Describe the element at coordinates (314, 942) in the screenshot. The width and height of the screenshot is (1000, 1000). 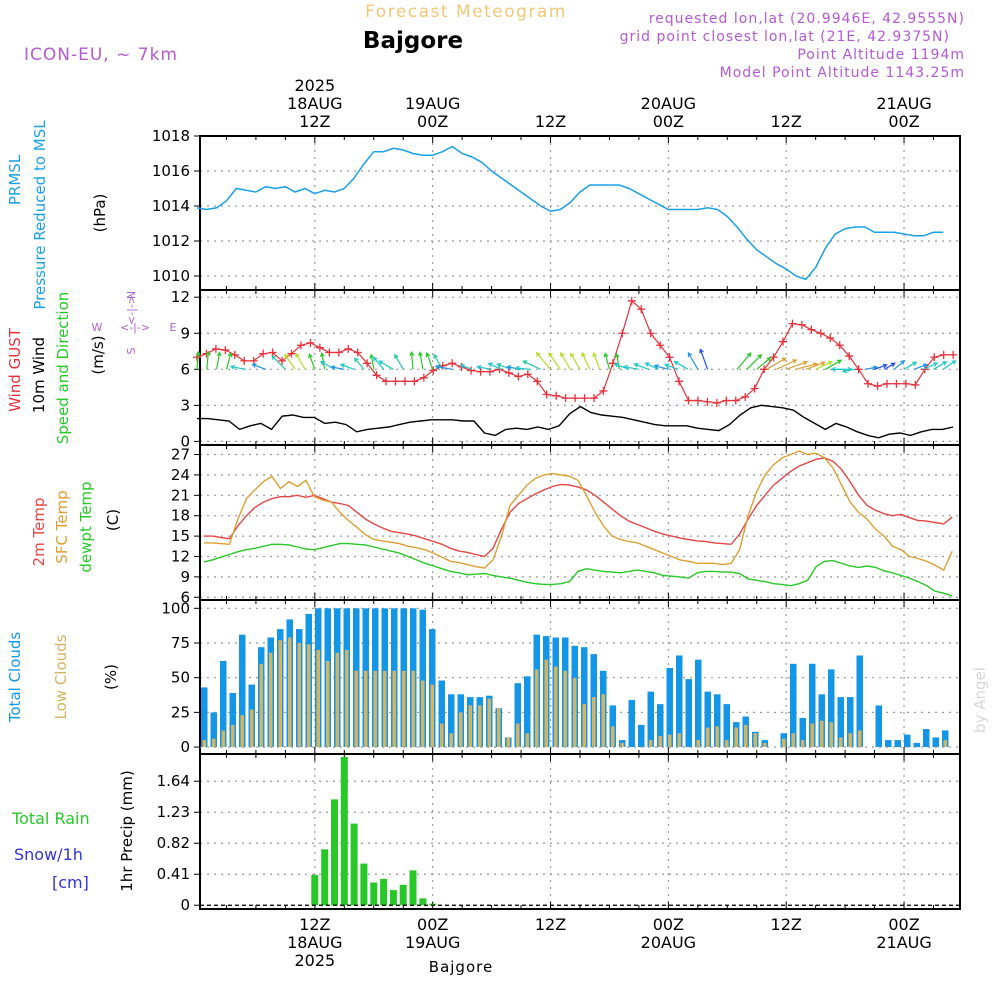
I see `time-label: 18AUG` at that location.